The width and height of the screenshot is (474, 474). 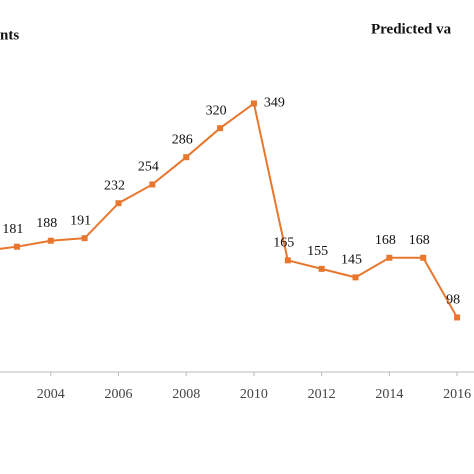 I want to click on x-tick-label: 2014, so click(x=389, y=394).